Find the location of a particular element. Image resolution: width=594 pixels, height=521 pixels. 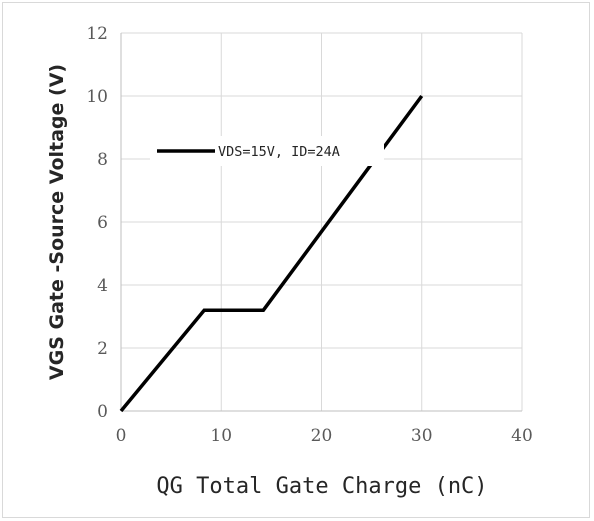

x-tick-label: 0 is located at coordinates (121, 436).